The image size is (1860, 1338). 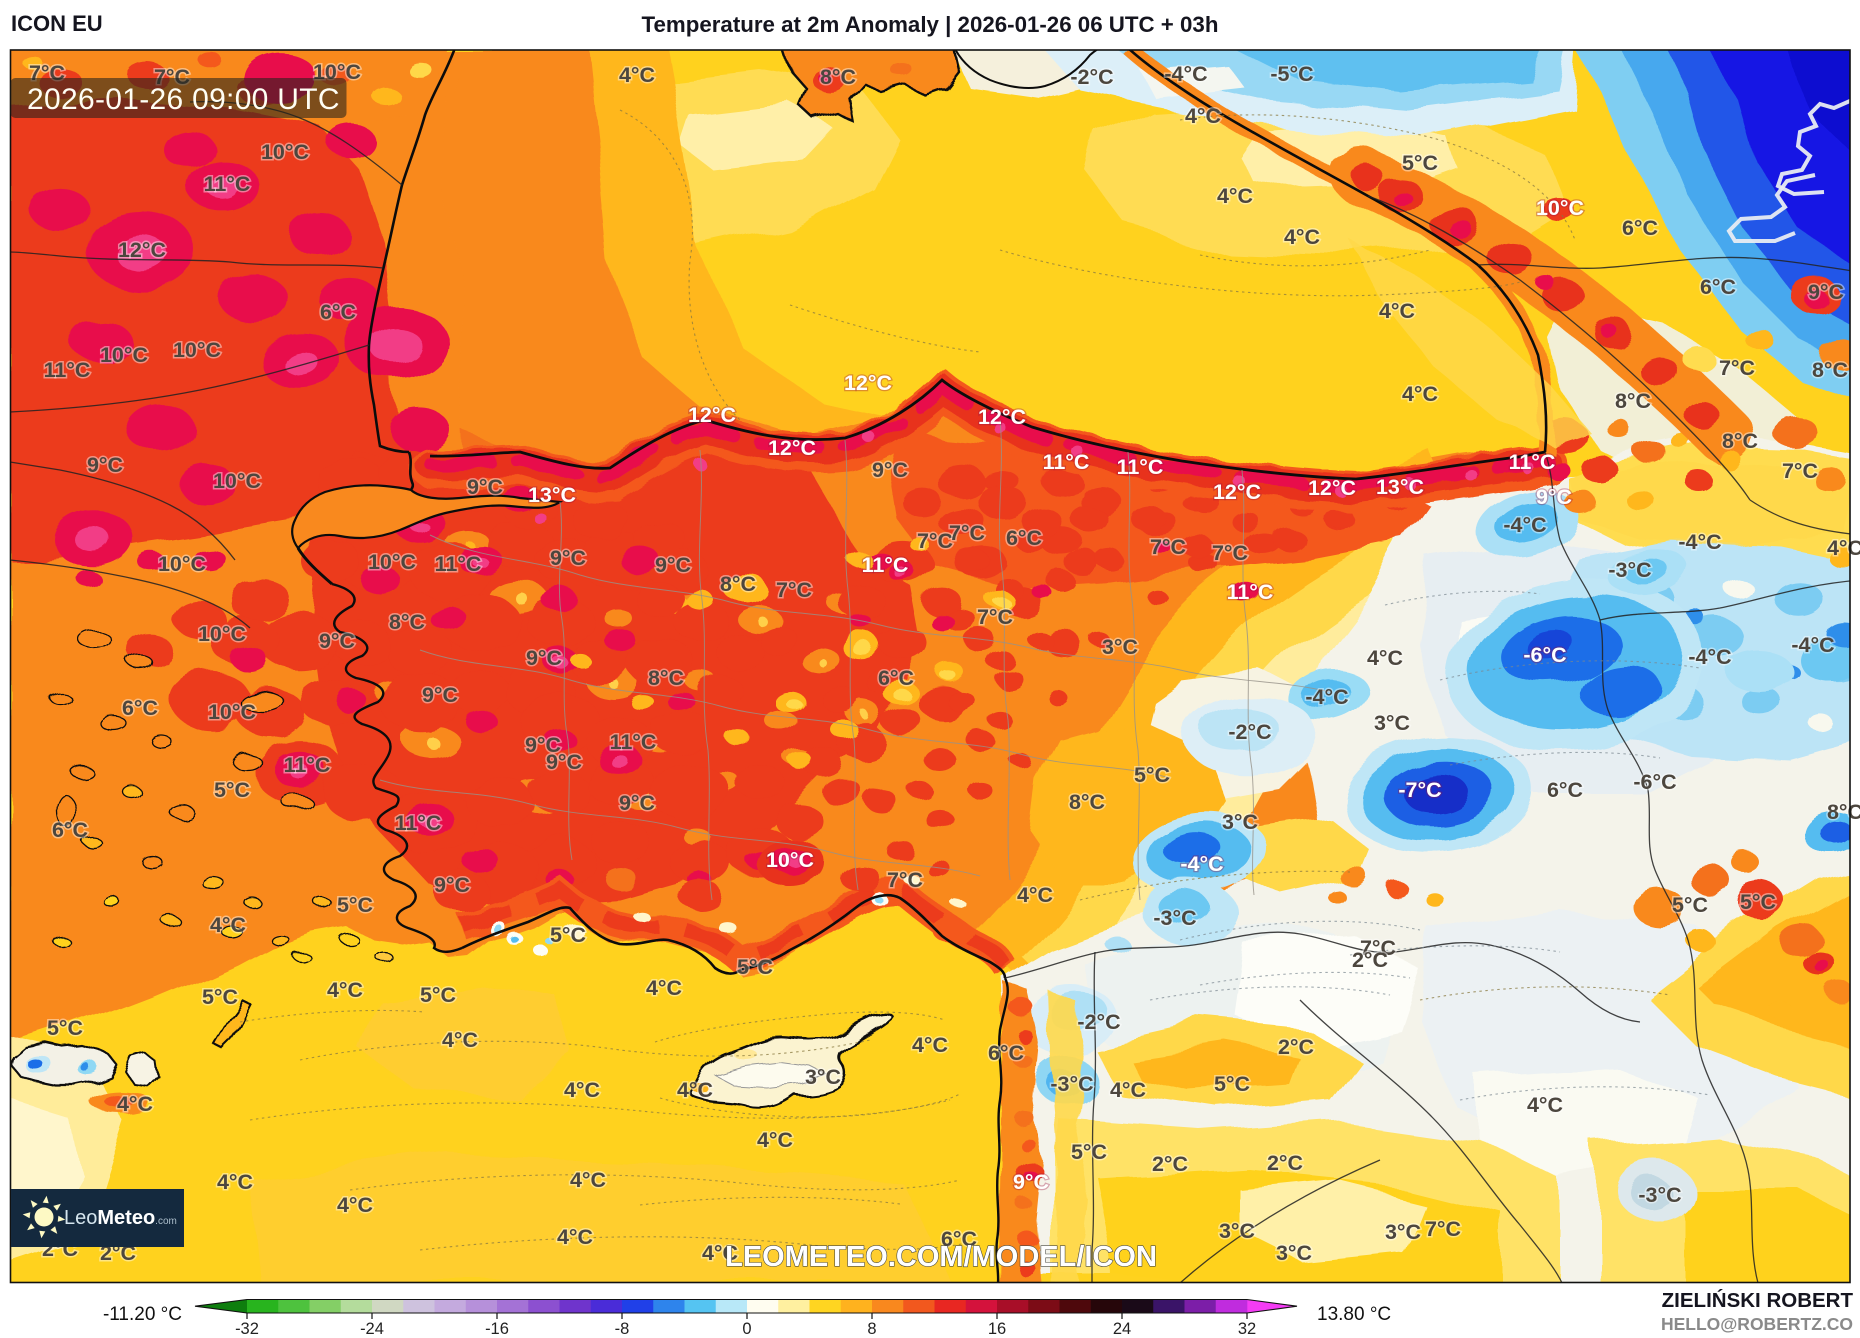 I want to click on svg-text: 2026-01-26 09:00 UTC, so click(x=183, y=99).